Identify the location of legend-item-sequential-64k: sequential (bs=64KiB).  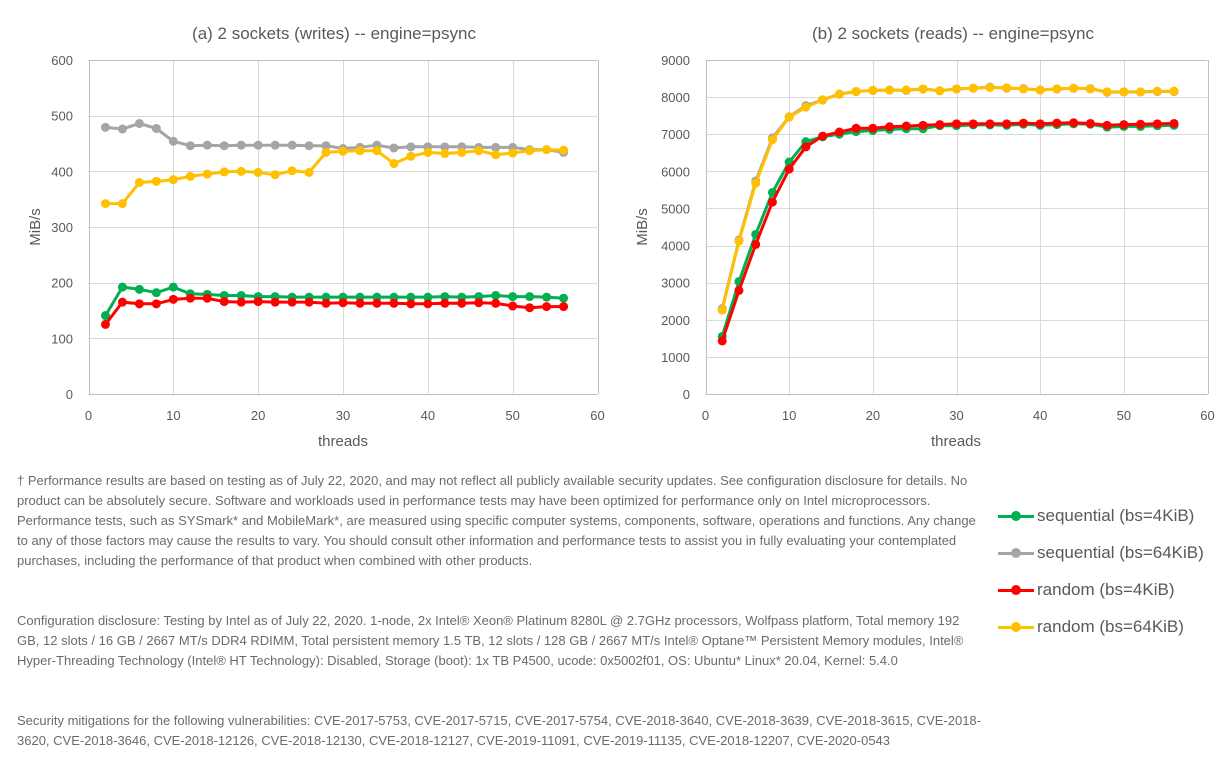
(1101, 552).